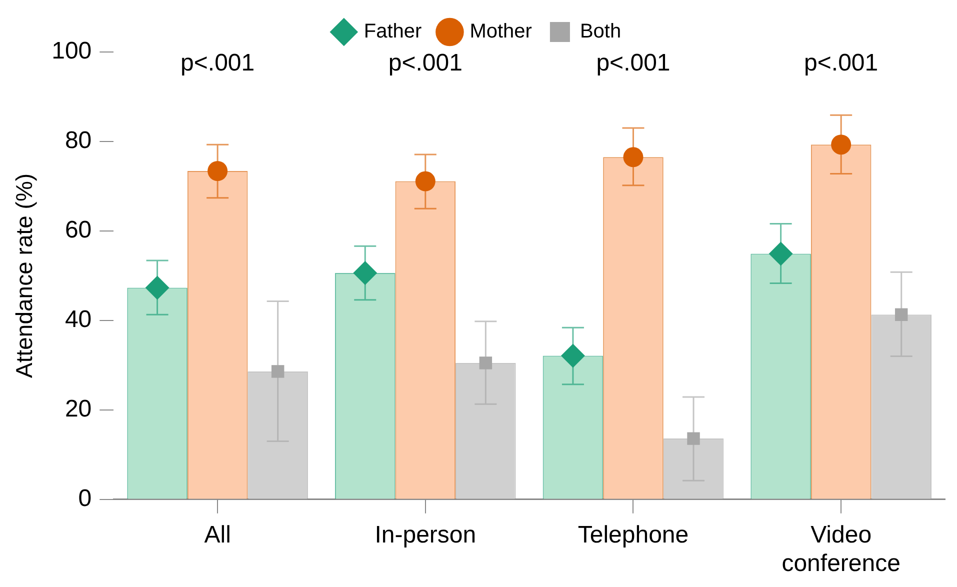 The height and width of the screenshot is (587, 957). What do you see at coordinates (85, 498) in the screenshot?
I see `y-tick-label: 0` at bounding box center [85, 498].